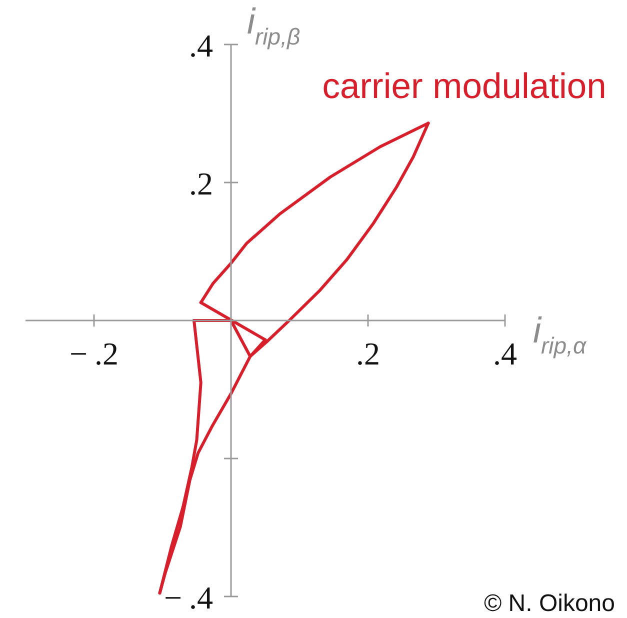 The image size is (627, 618). Describe the element at coordinates (273, 25) in the screenshot. I see `y-axis-title: i$_{rip,β}$` at that location.